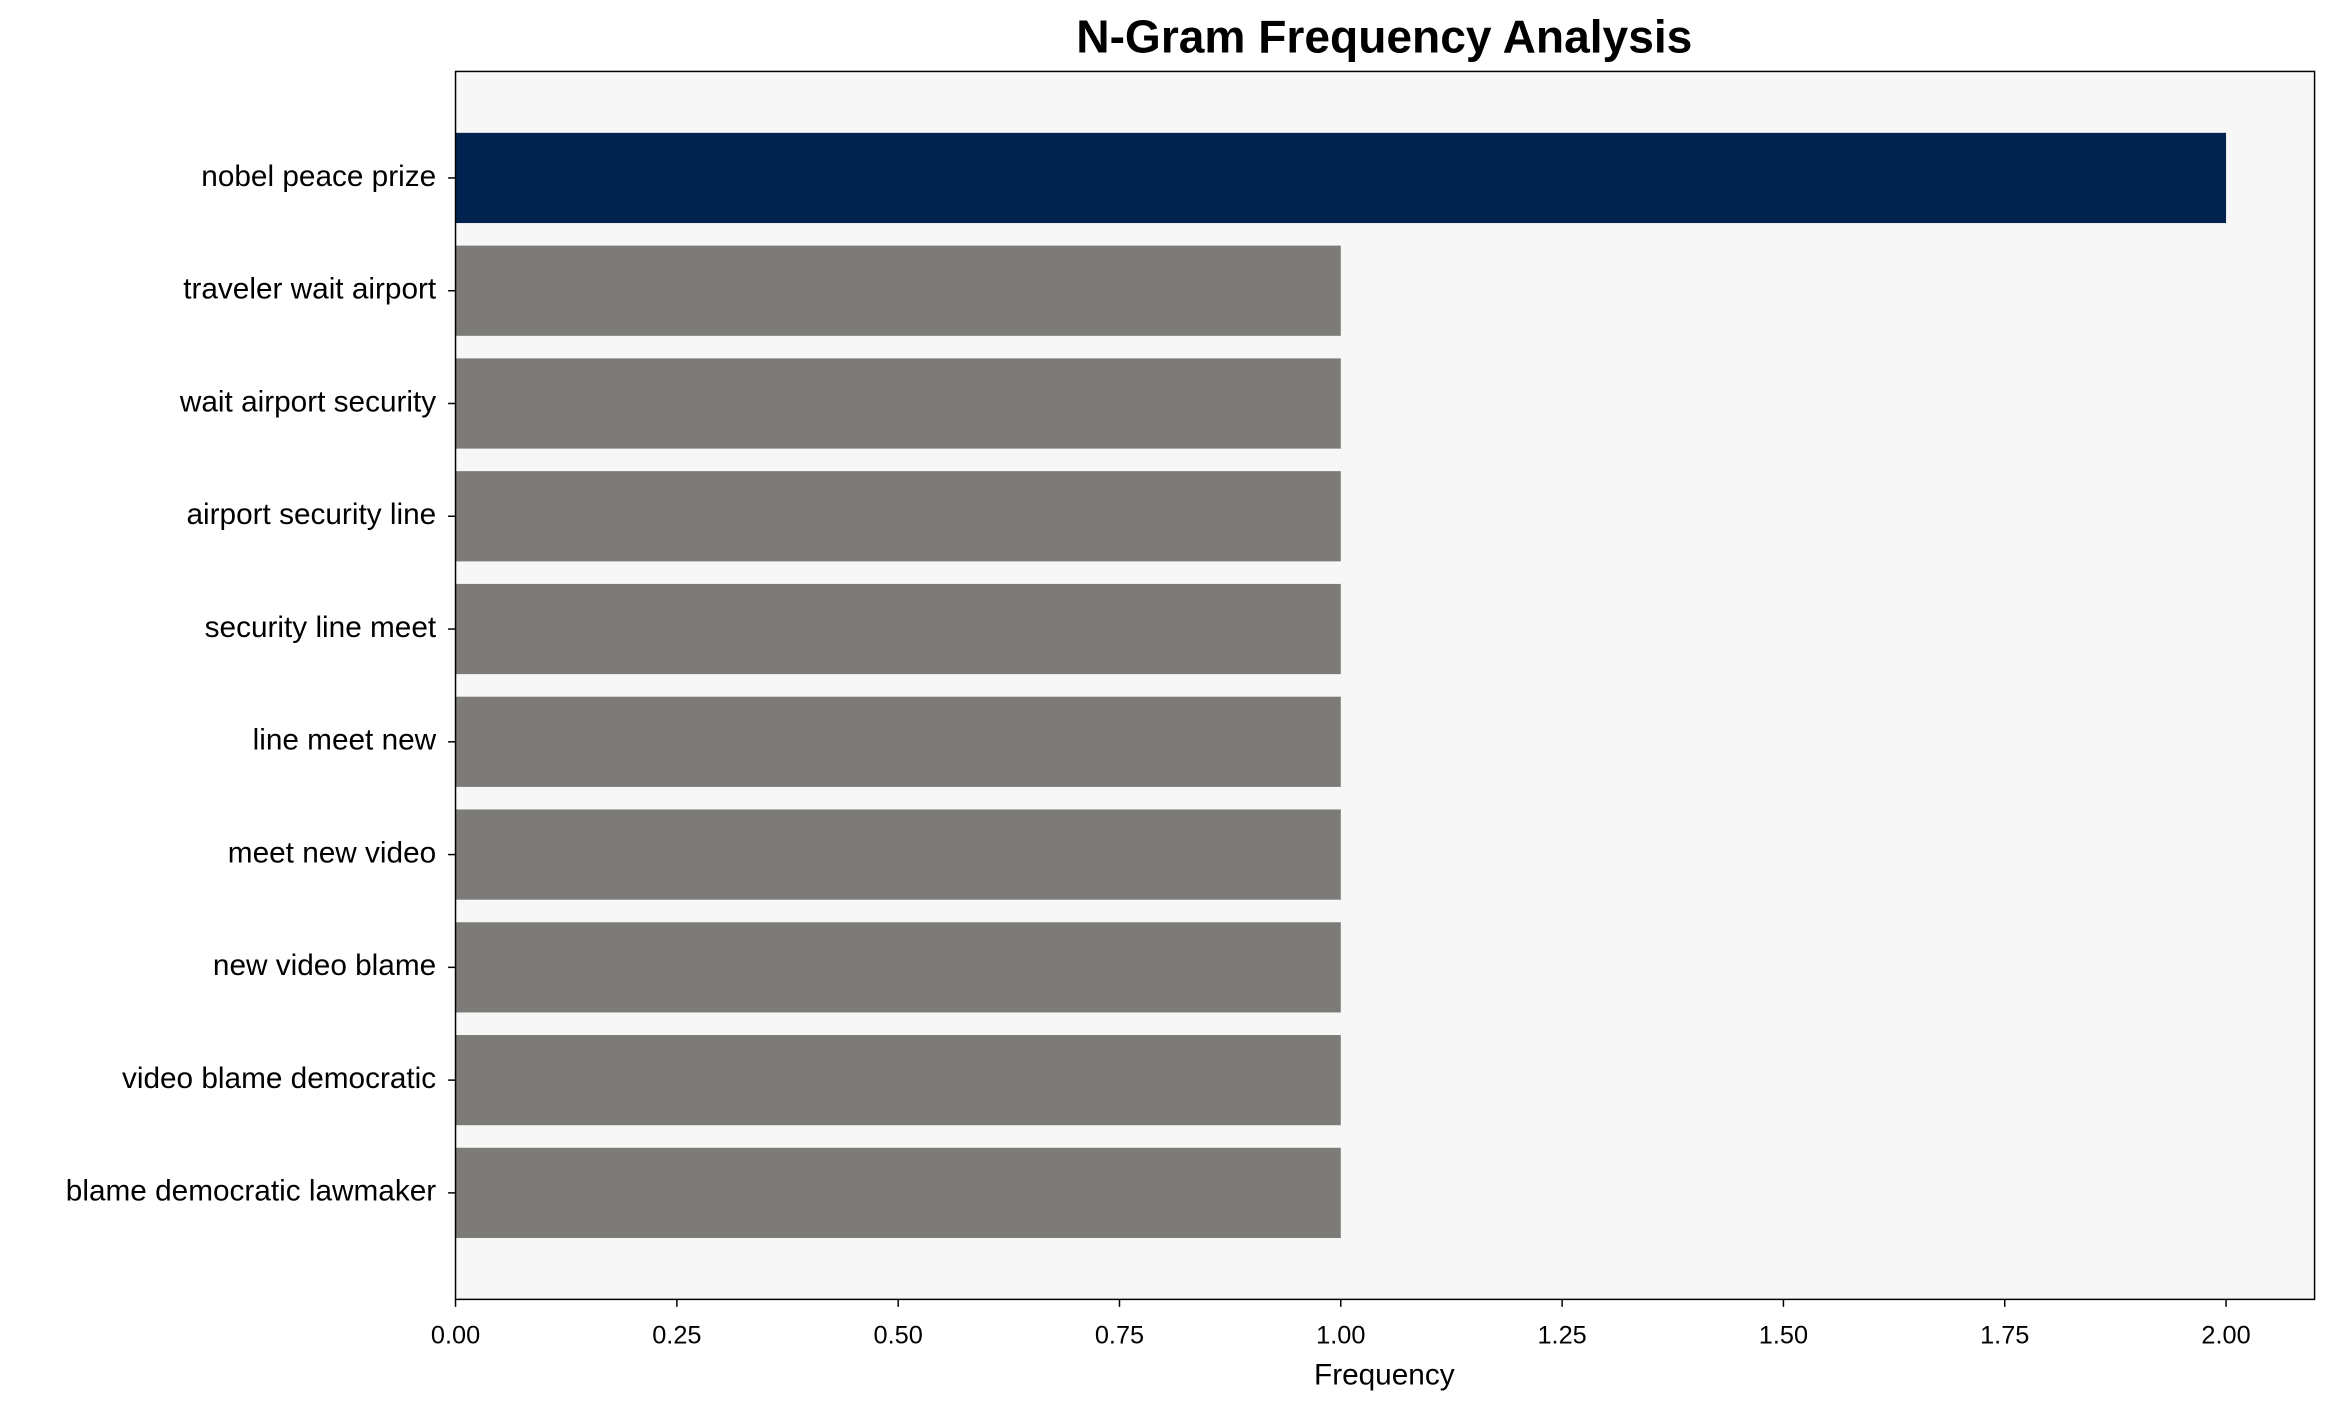 The width and height of the screenshot is (2334, 1414). I want to click on chart-title: N-Gram Frequency Analysis, so click(1384, 36).